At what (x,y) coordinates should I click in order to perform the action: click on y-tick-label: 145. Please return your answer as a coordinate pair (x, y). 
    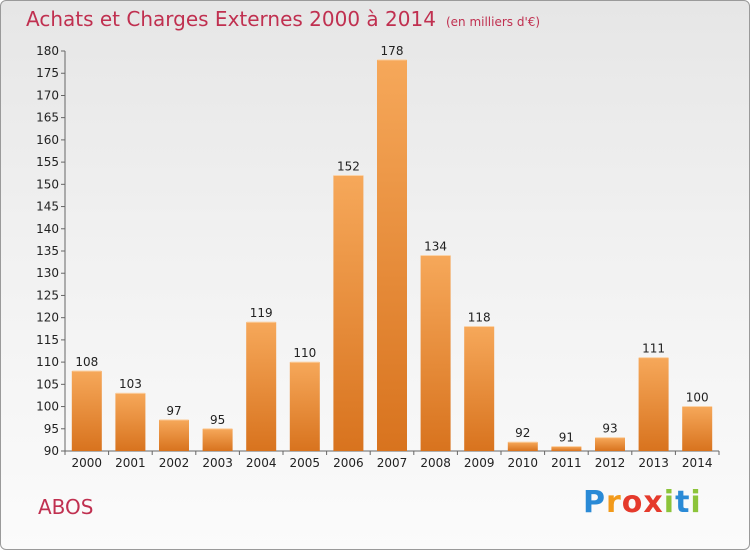
    Looking at the image, I should click on (47, 207).